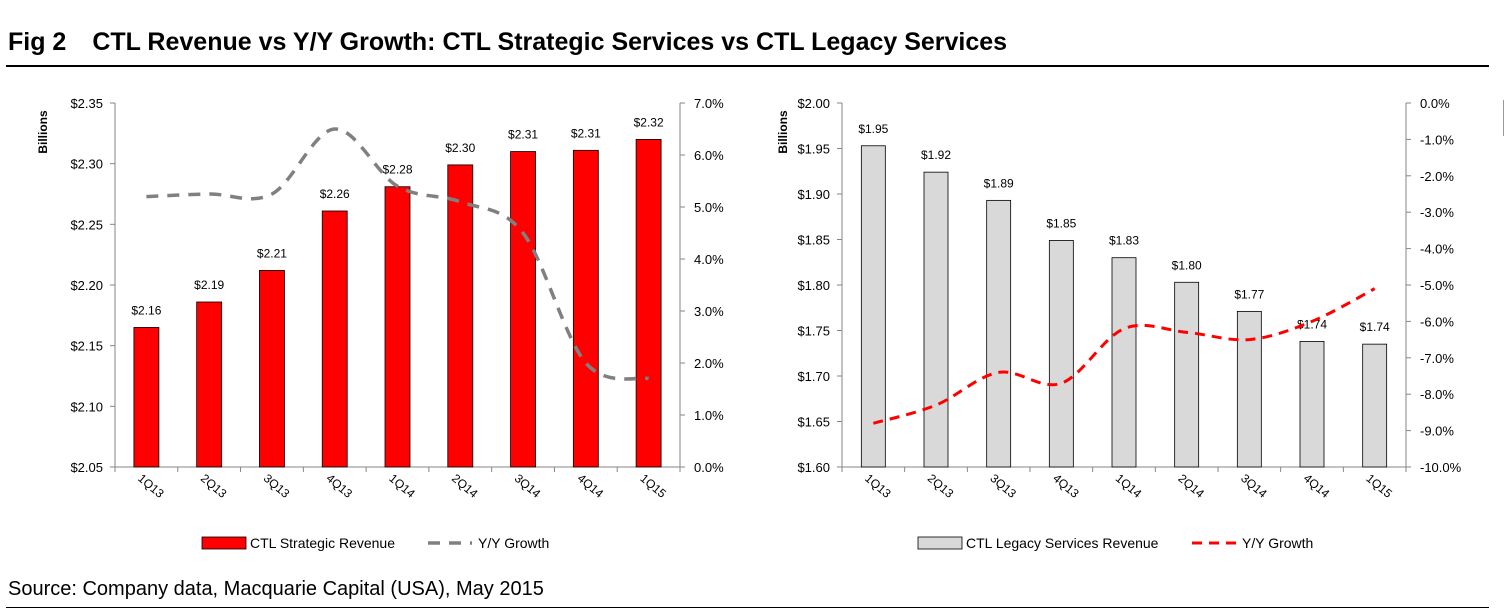  Describe the element at coordinates (813, 422) in the screenshot. I see `y-tick-label: $1.65` at that location.